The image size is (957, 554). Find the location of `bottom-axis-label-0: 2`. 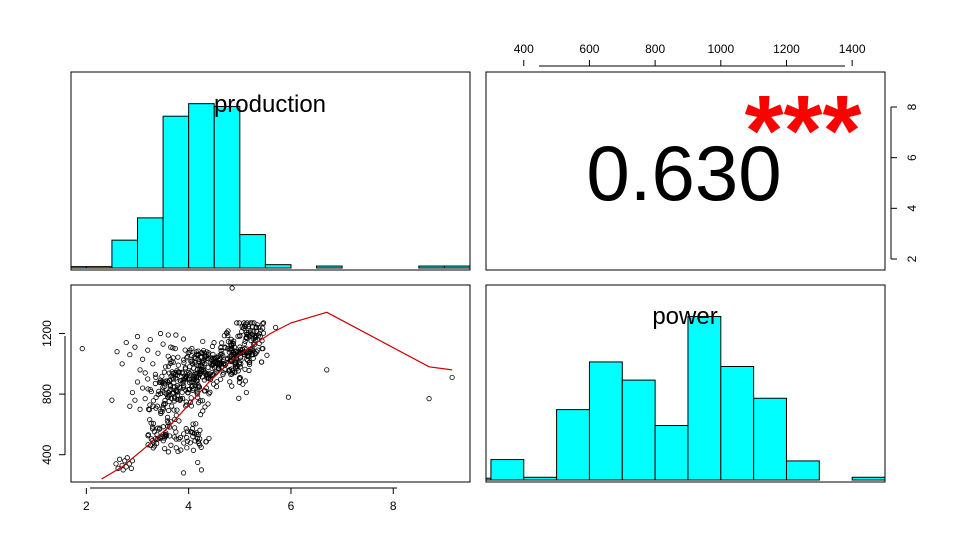

bottom-axis-label-0: 2 is located at coordinates (86, 506).